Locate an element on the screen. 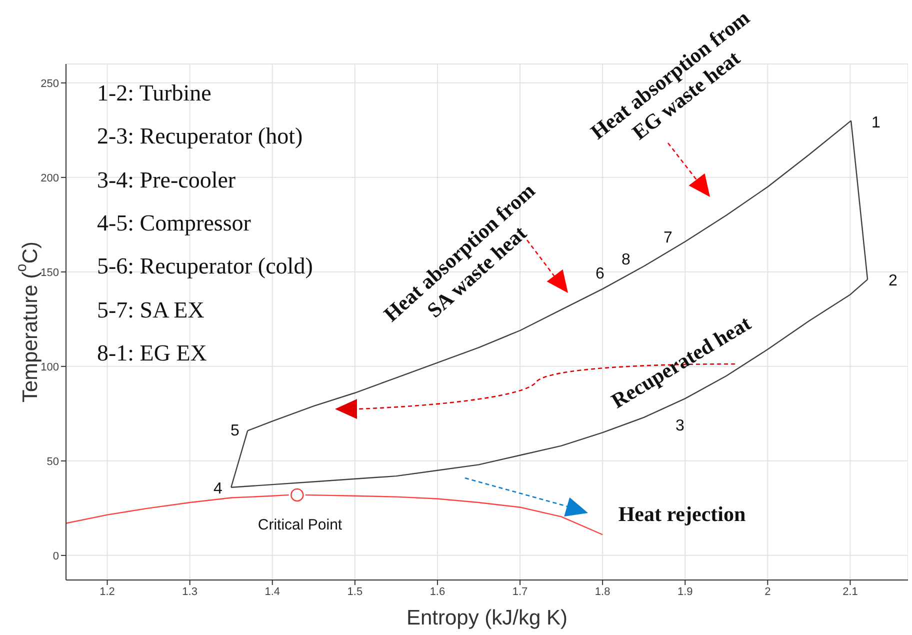 Image resolution: width=912 pixels, height=635 pixels. x-axis-title: Entropy (kJ/kg K) is located at coordinates (487, 618).